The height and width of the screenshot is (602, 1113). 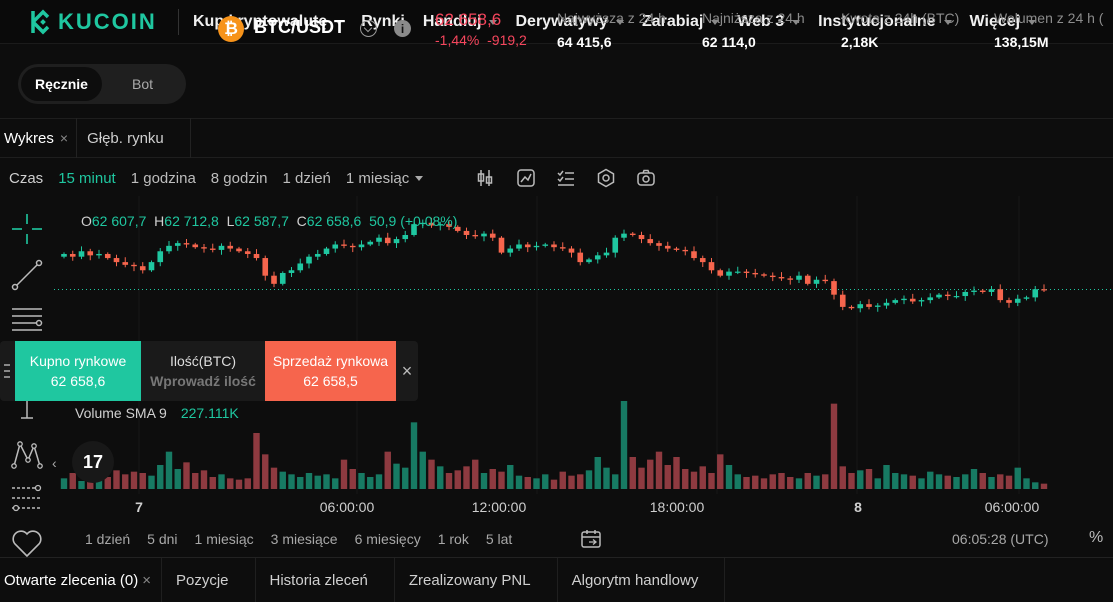 I want to click on interval-1m: 1 miesiąc, so click(x=385, y=178).